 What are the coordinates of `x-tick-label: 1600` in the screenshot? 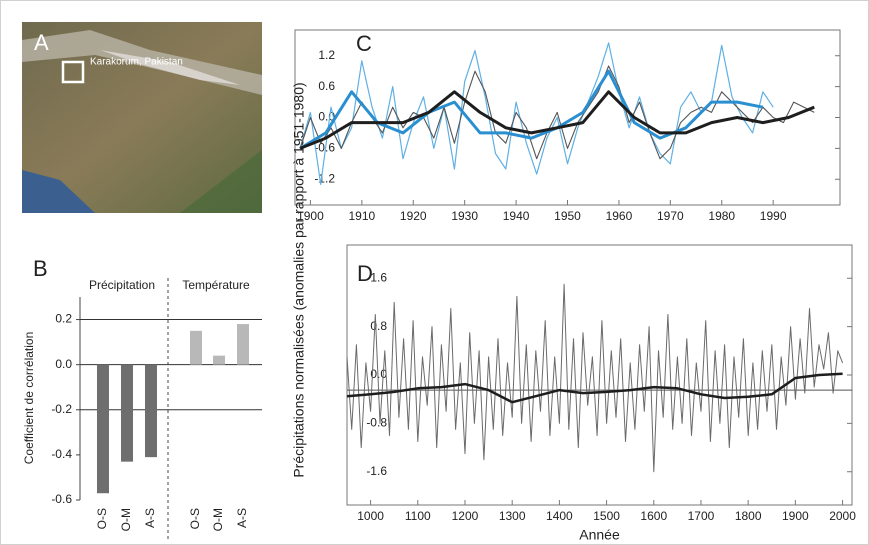 It's located at (653, 516).